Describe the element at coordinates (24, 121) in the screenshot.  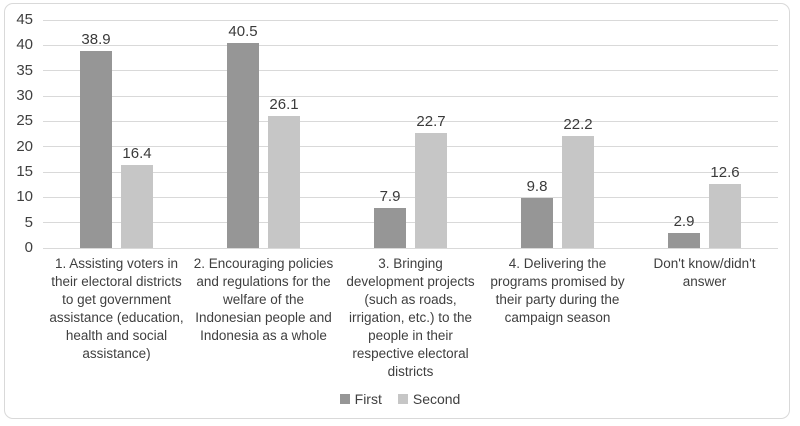
I see `y-tick-label: 25` at that location.